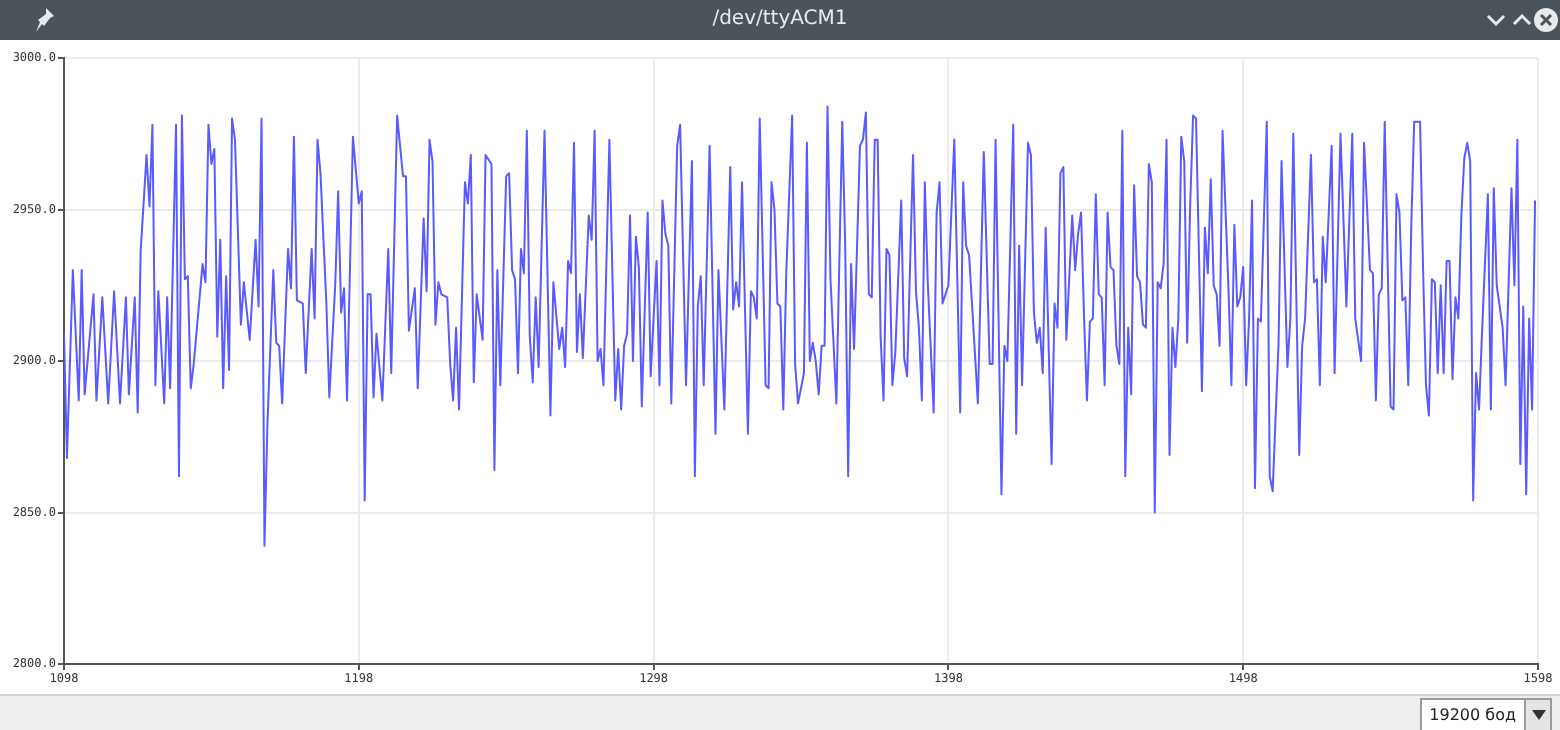 The image size is (1560, 730). Describe the element at coordinates (1485, 714) in the screenshot. I see `baud-rate-dropdown: 19200 бод` at that location.